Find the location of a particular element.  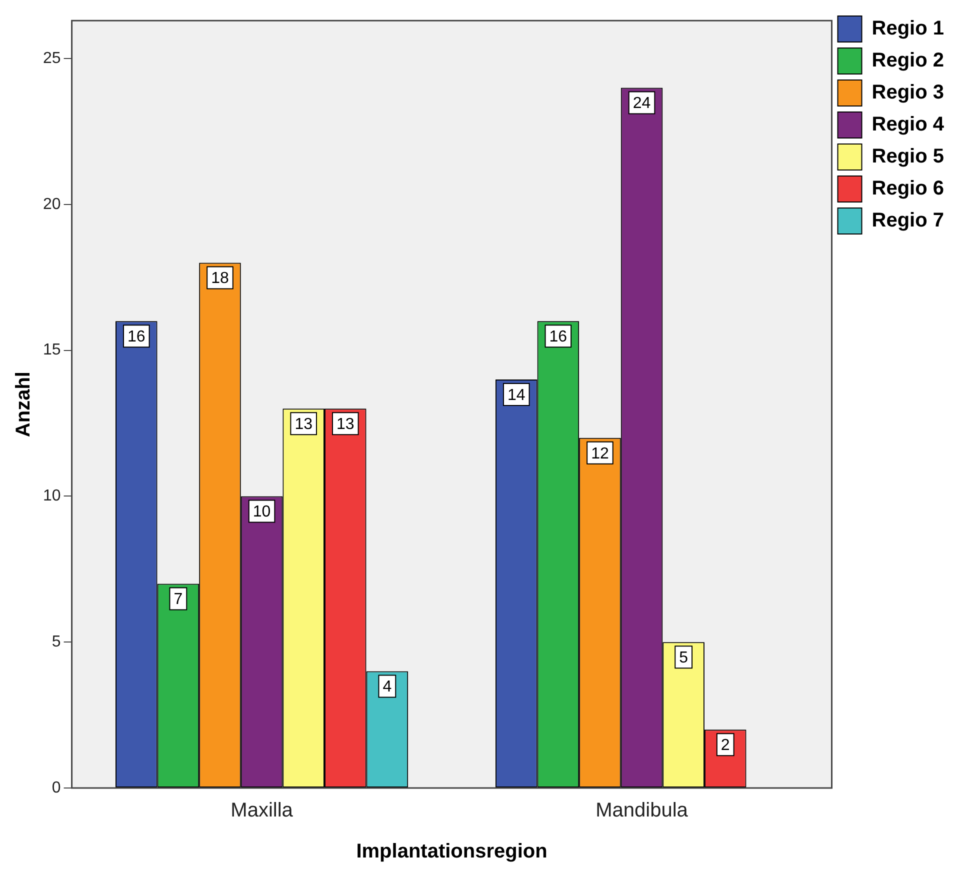

y-tick-label: 0 is located at coordinates (56, 787).